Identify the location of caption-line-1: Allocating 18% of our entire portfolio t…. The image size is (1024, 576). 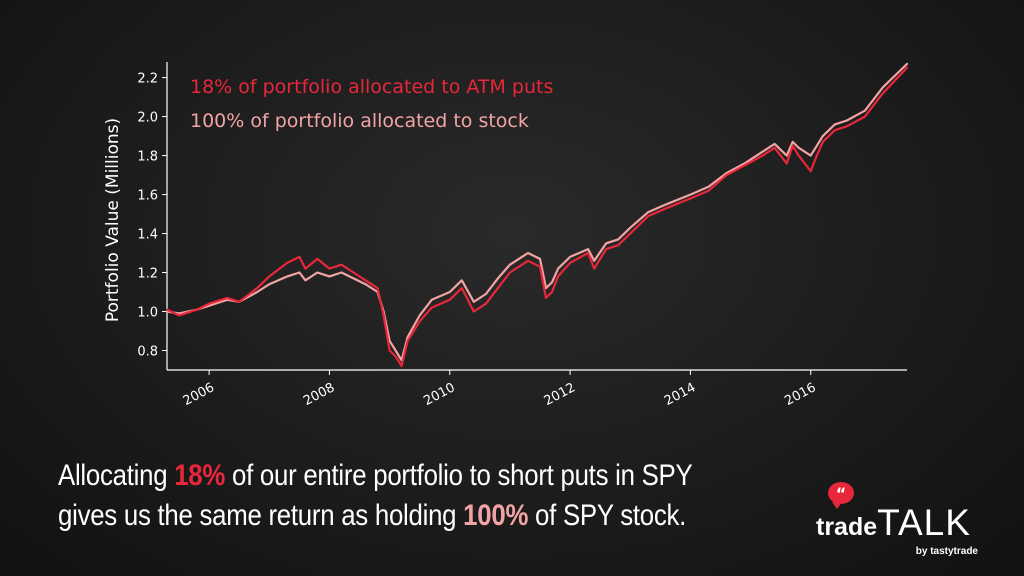
(375, 476).